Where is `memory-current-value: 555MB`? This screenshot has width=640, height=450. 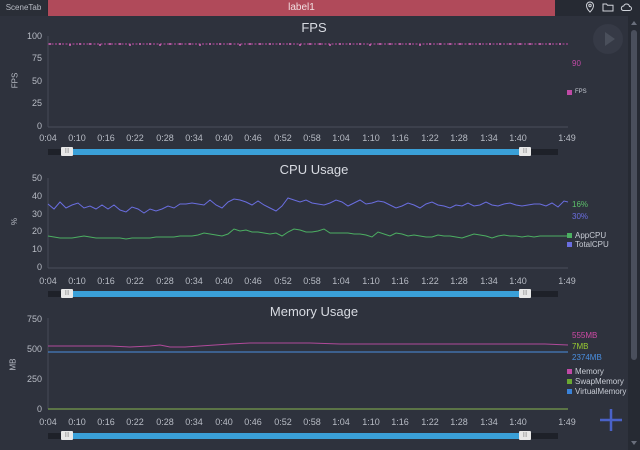
memory-current-value: 555MB is located at coordinates (585, 335).